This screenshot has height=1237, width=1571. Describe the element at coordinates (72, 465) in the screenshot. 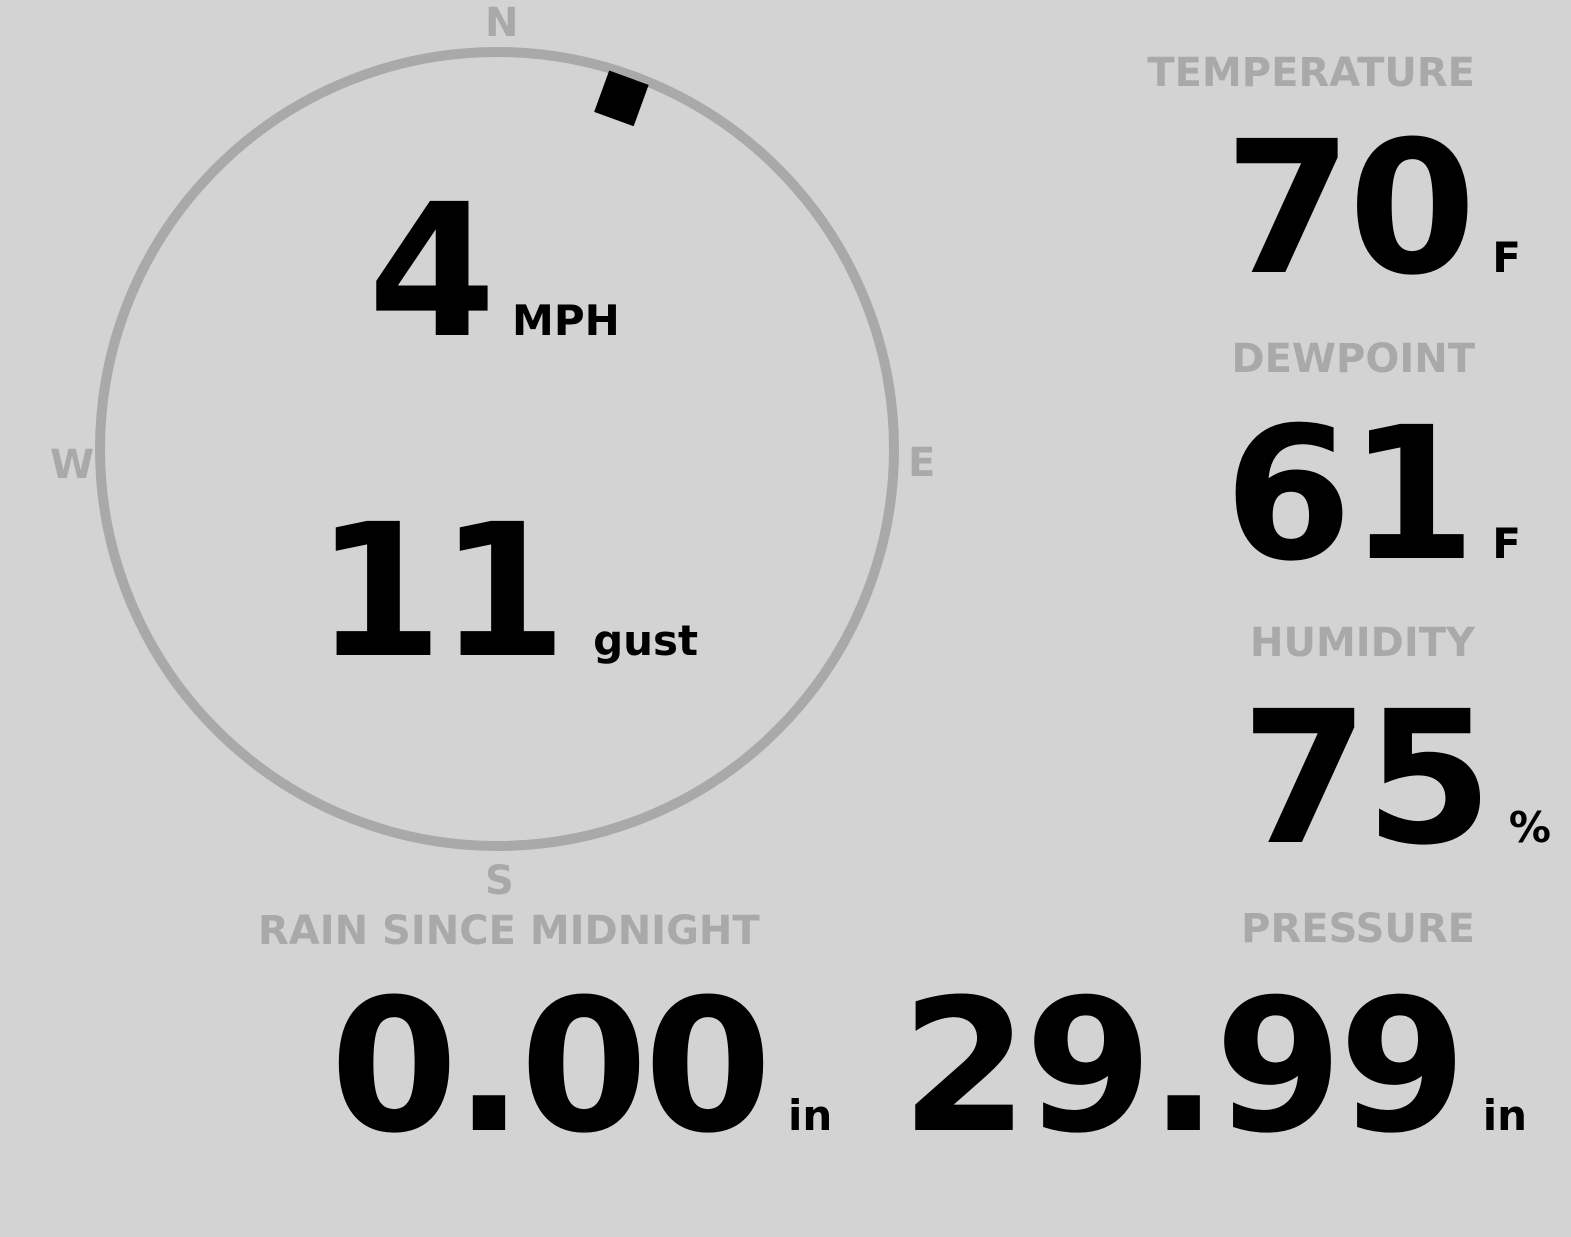

I see `compass-west-label: W` at that location.